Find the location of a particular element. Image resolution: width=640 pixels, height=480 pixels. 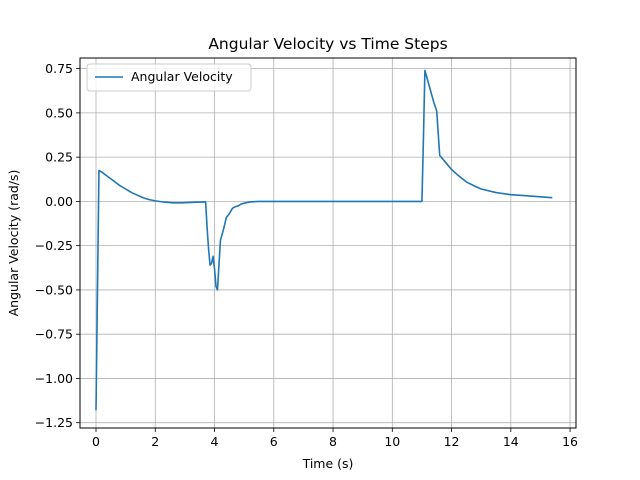

x-tick-label: 12 is located at coordinates (452, 441).